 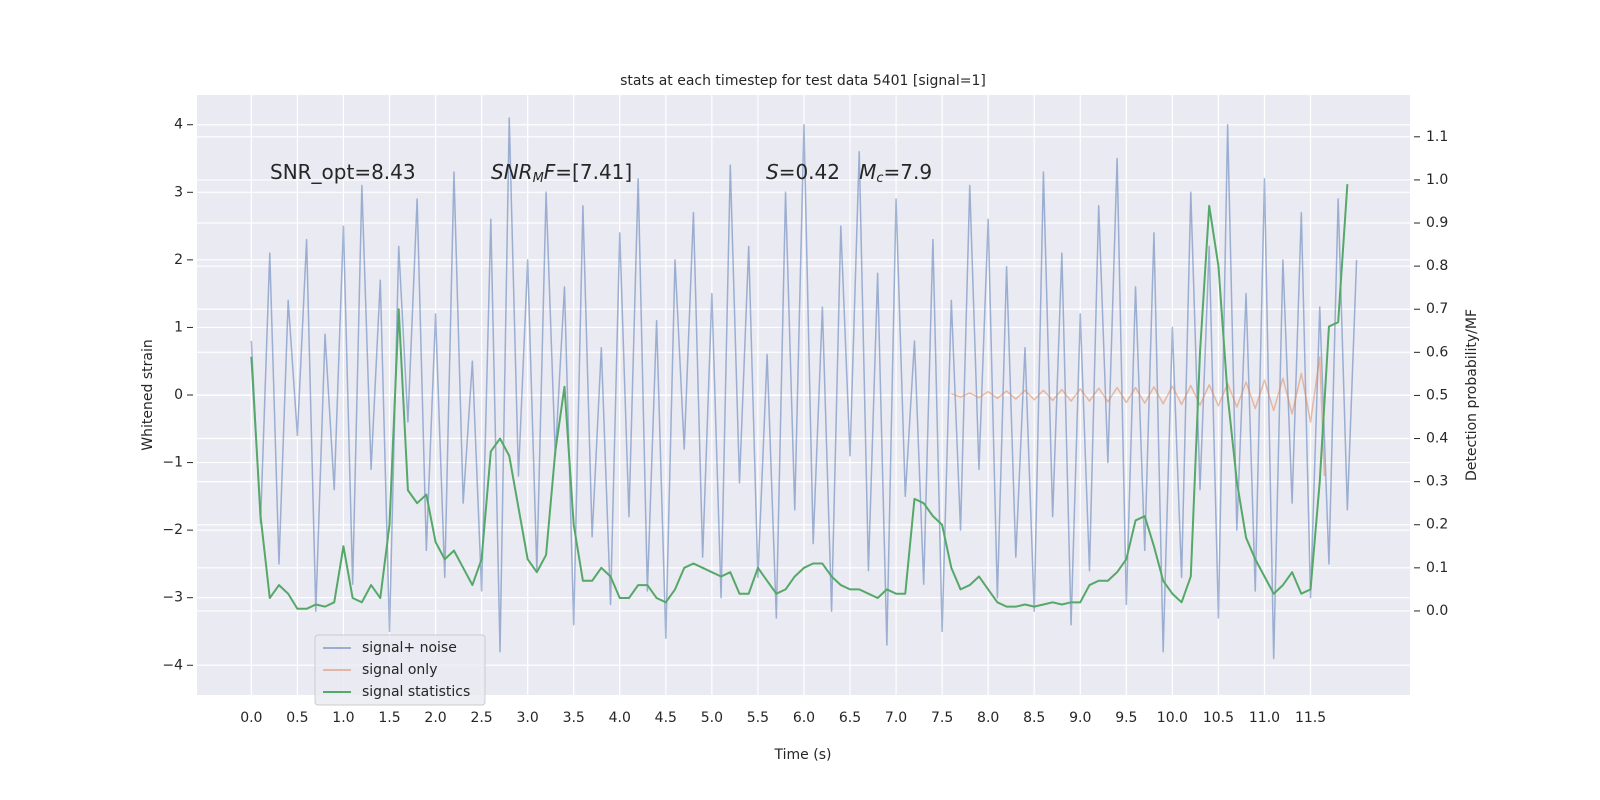 I want to click on y2-tick-label: 0.9, so click(x=1437, y=223).